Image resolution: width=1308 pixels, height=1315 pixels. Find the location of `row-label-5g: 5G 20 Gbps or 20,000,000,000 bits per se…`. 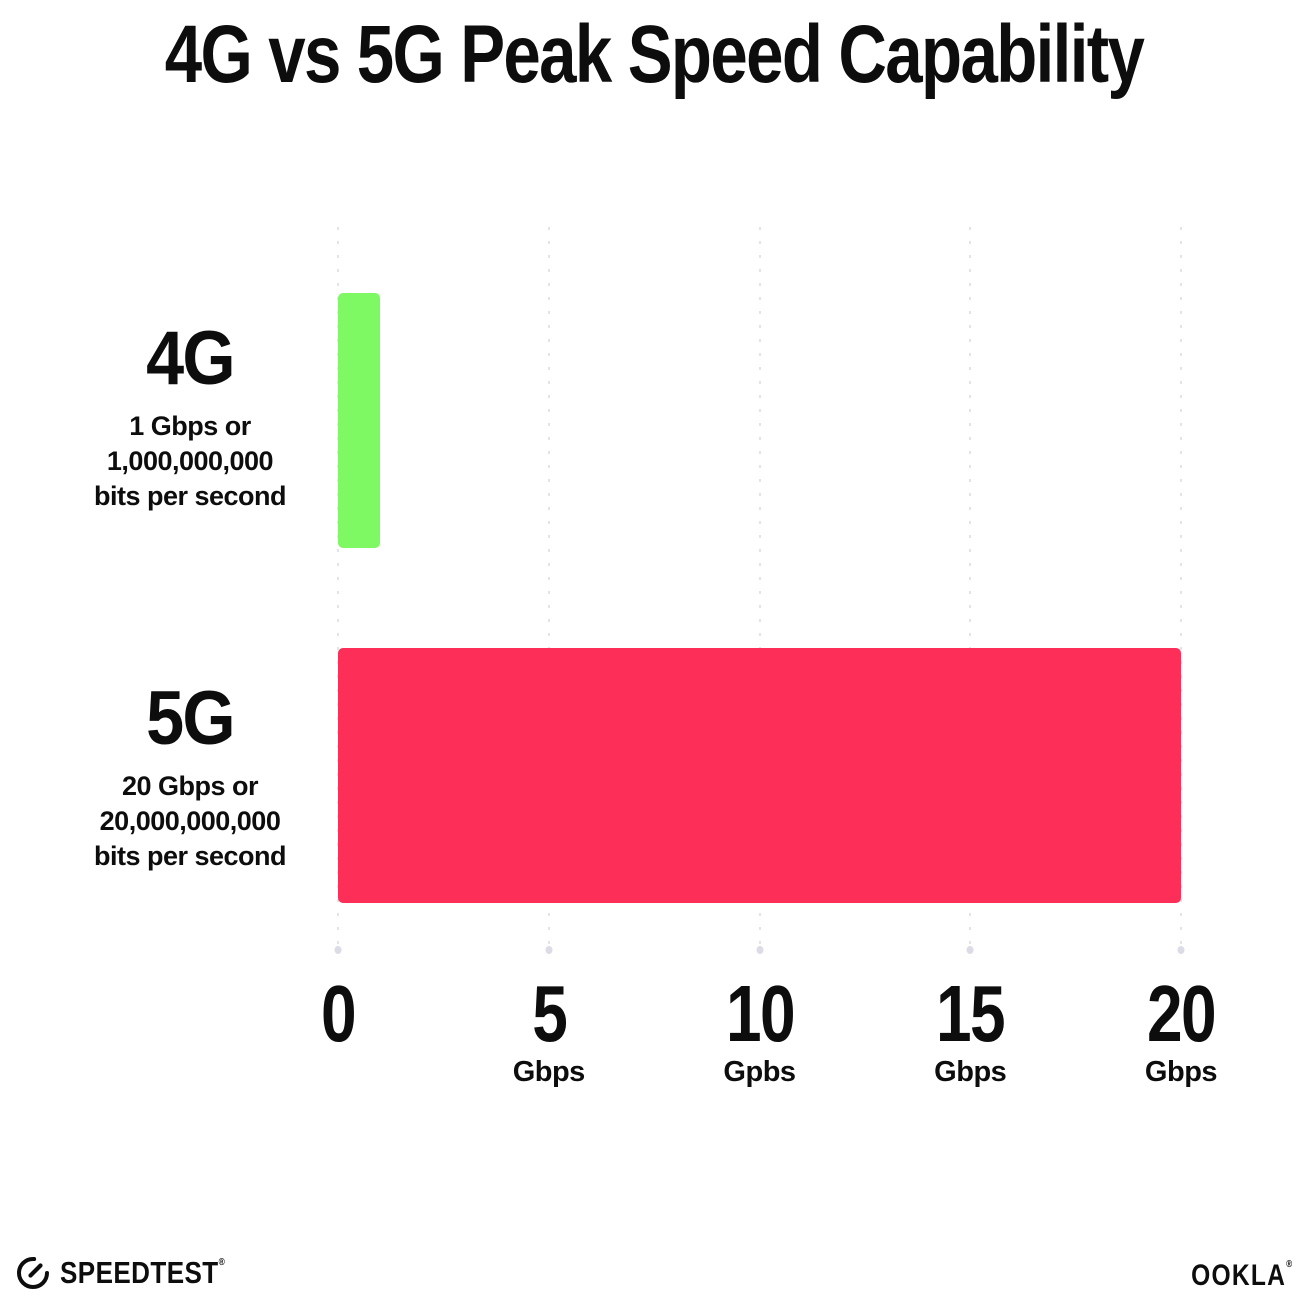

row-label-5g: 5G 20 Gbps or 20,000,000,000 bits per se… is located at coordinates (190, 777).